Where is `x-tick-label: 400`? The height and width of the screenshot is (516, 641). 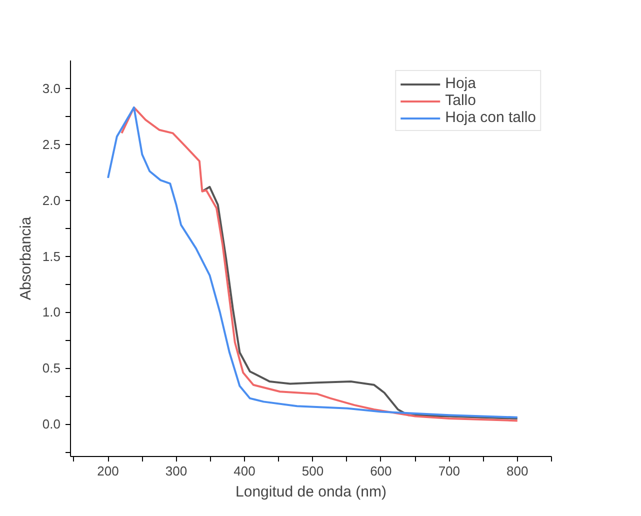
x-tick-label: 400 is located at coordinates (245, 471).